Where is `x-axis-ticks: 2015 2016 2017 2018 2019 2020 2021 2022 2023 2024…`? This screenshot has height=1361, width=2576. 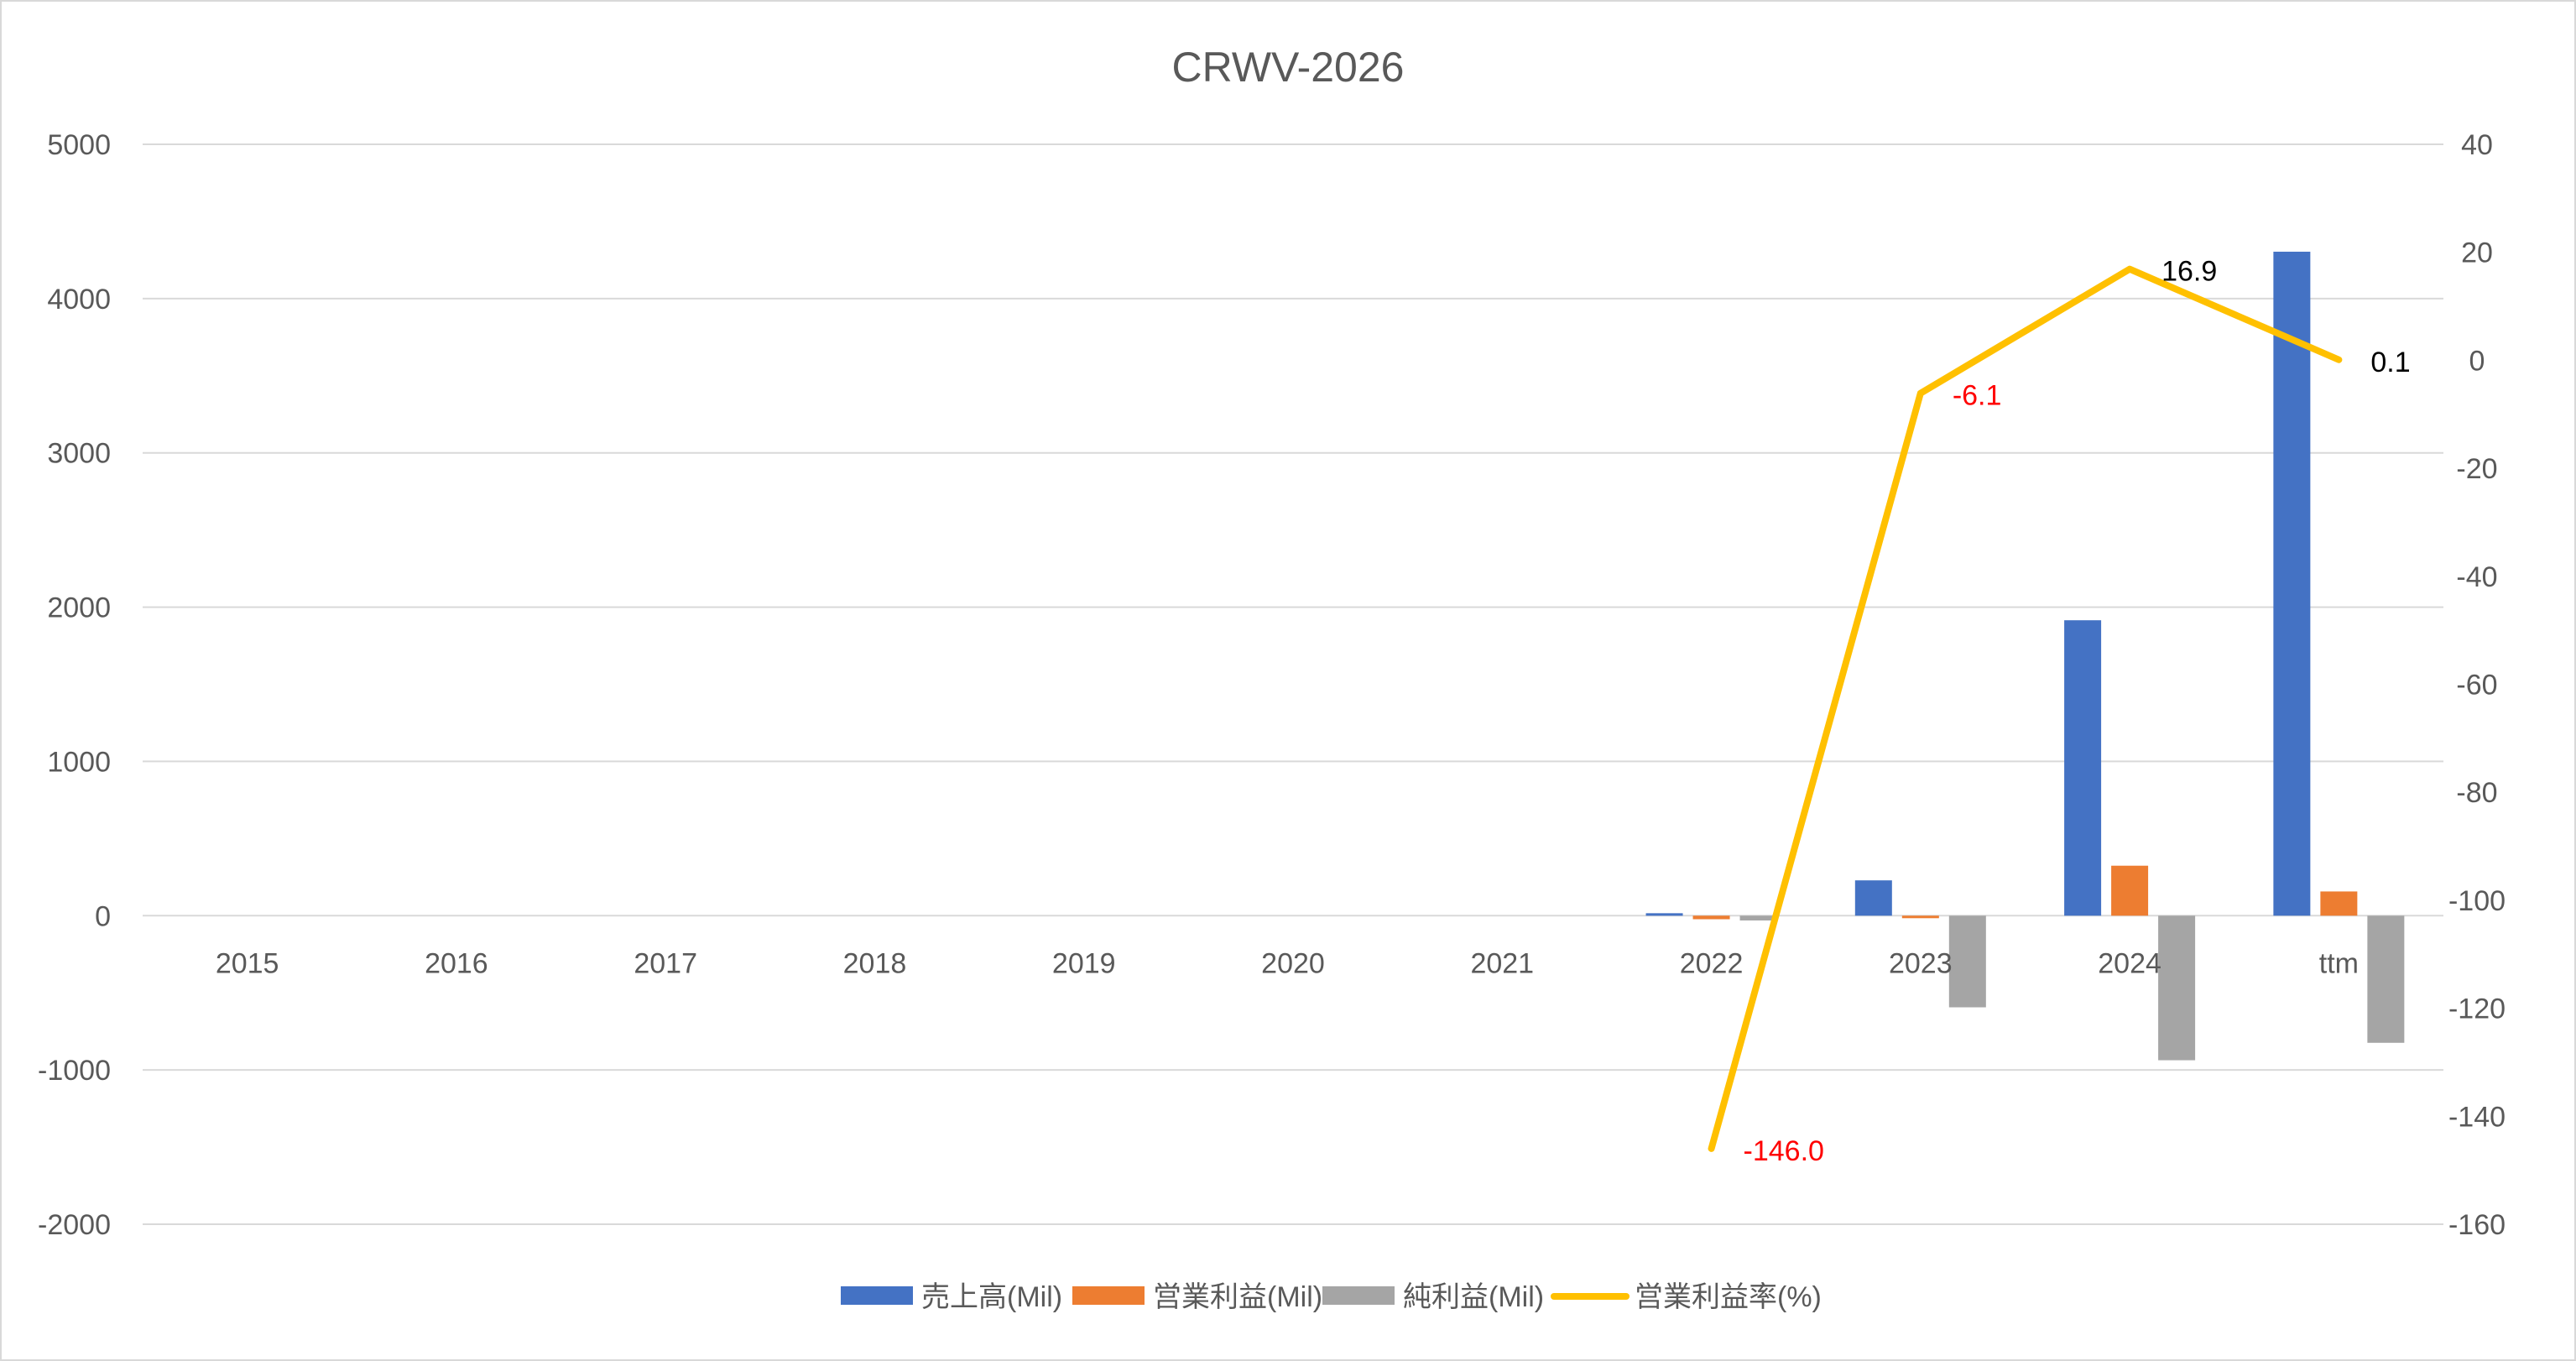
x-axis-ticks: 2015 2016 2017 2018 2019 2020 2021 2022 2023 2024… is located at coordinates (1287, 963).